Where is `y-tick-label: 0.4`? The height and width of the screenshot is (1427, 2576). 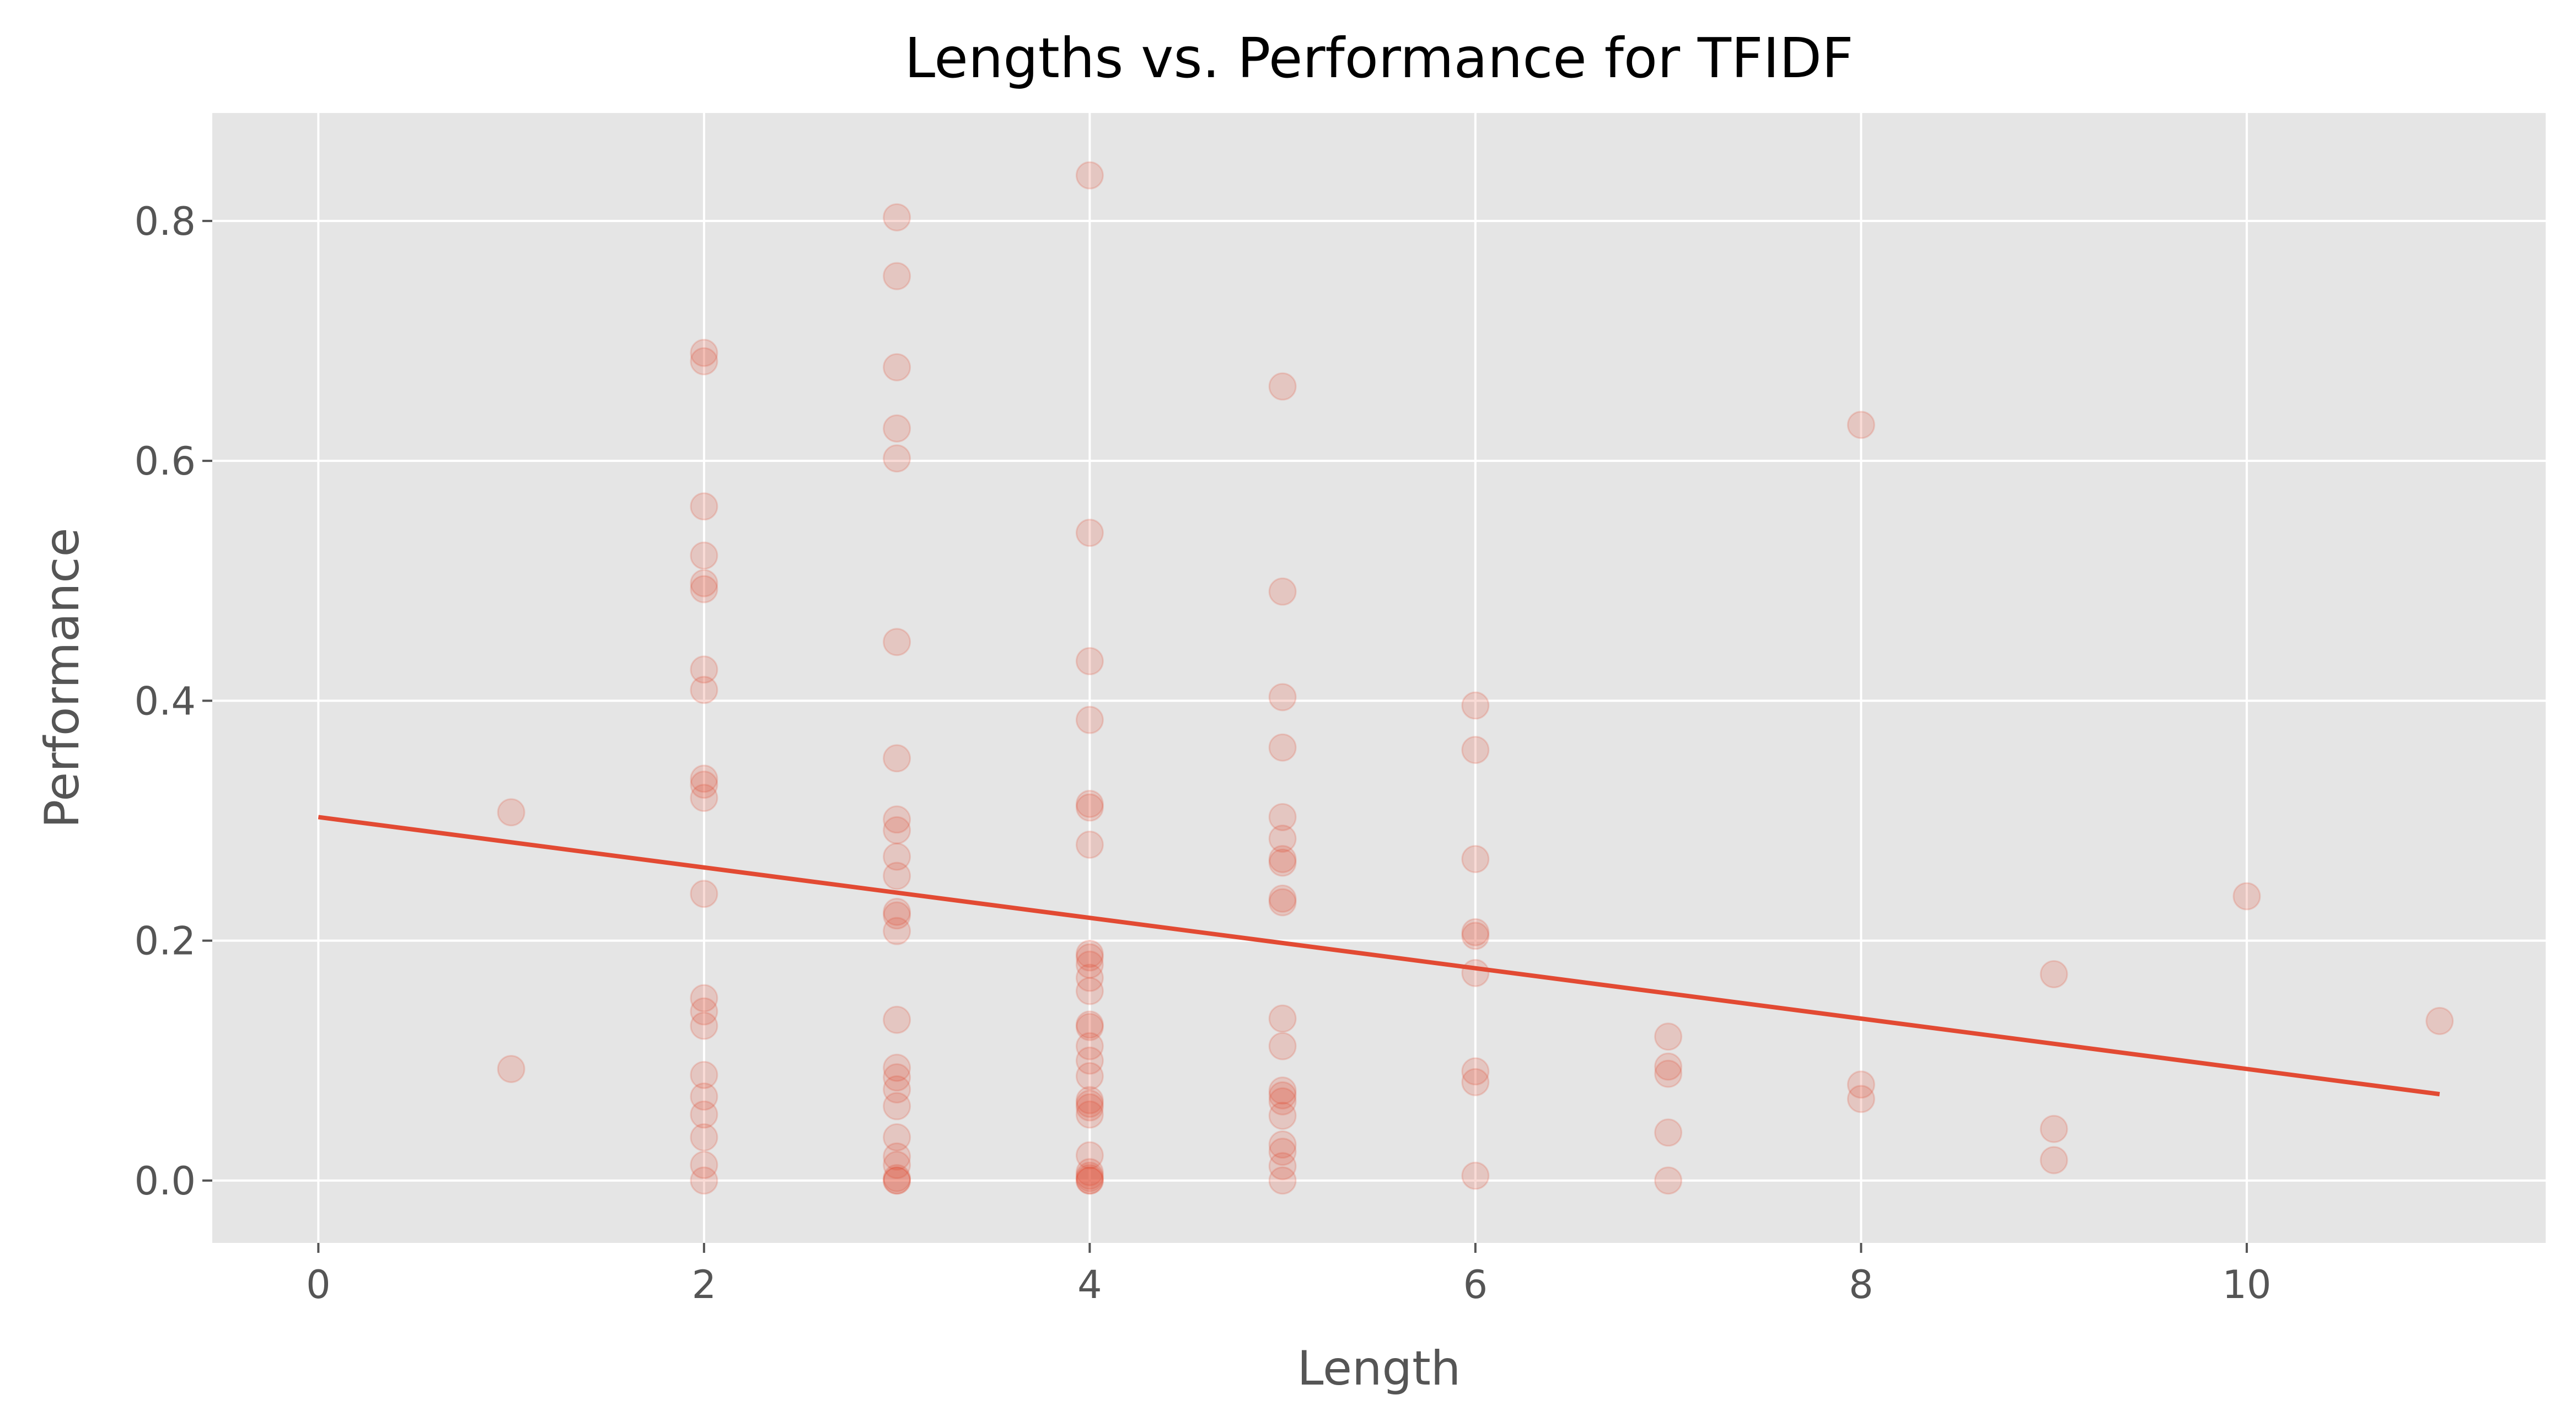
y-tick-label: 0.4 is located at coordinates (165, 701).